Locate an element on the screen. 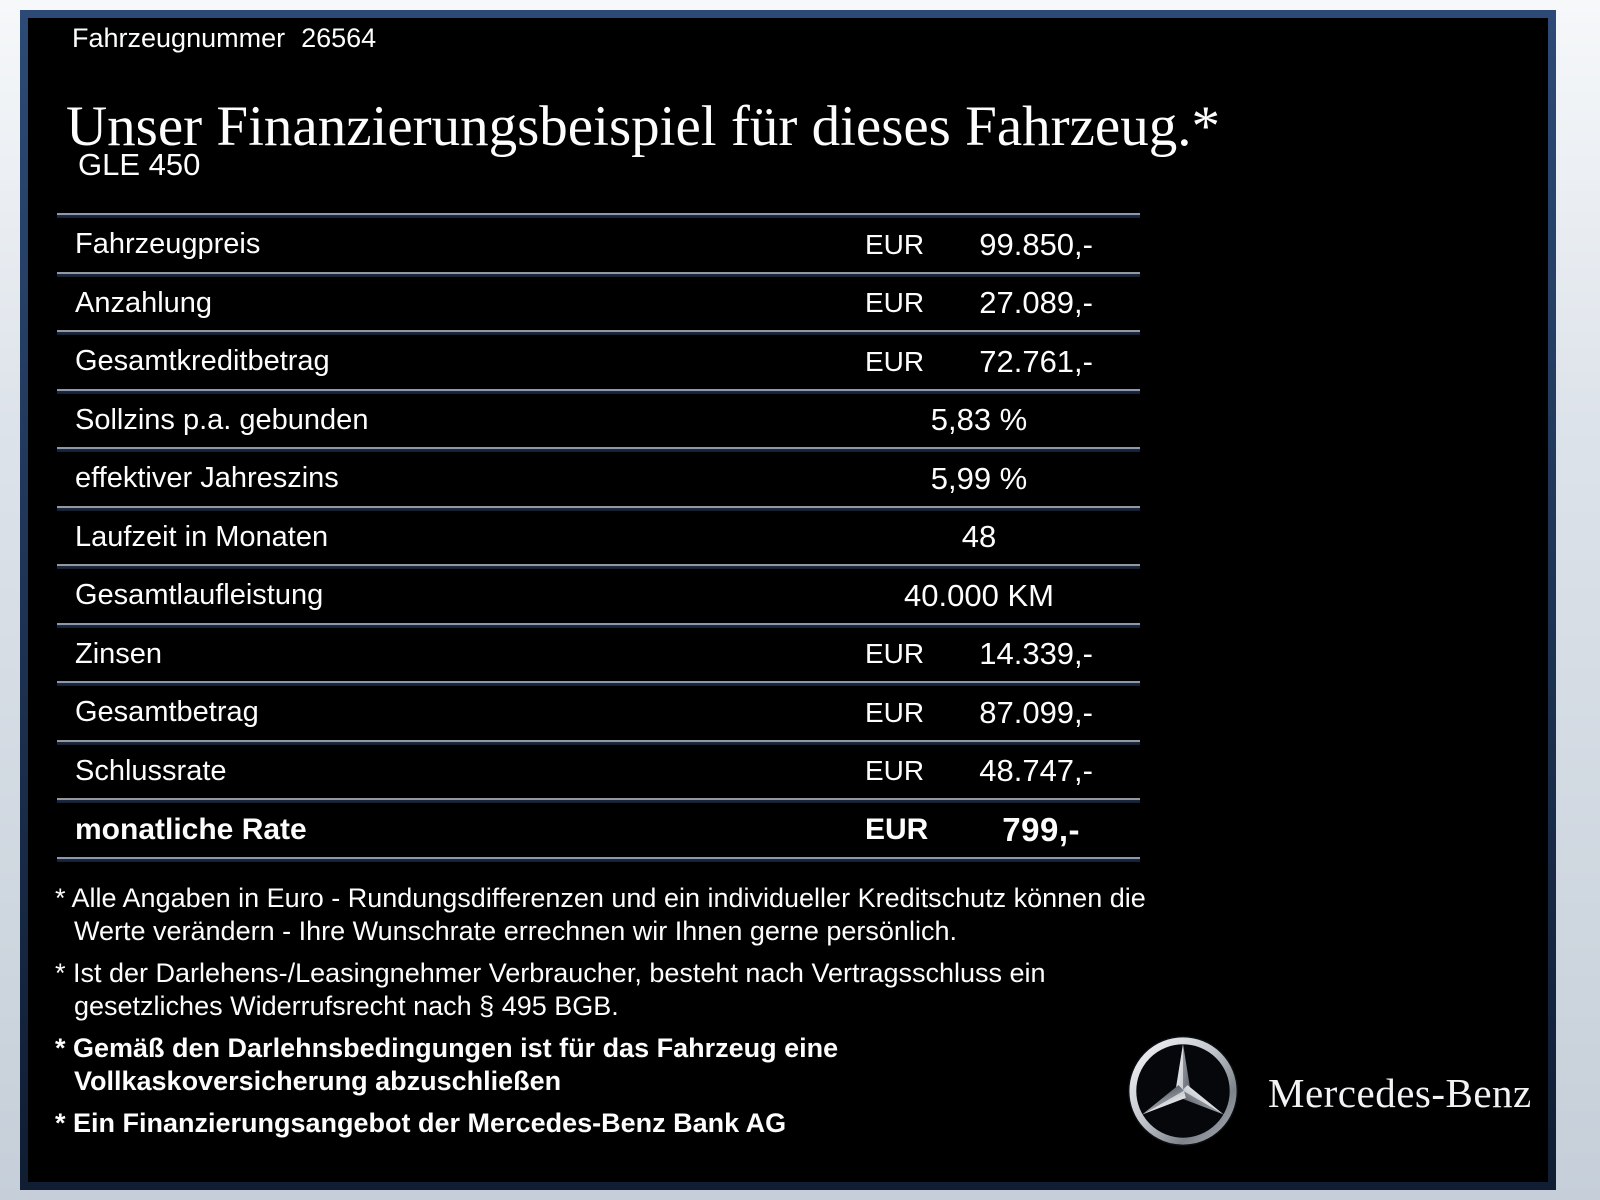 This screenshot has height=1200, width=1600. table-row: Schlussrate EUR 48.747,- is located at coordinates (598, 772).